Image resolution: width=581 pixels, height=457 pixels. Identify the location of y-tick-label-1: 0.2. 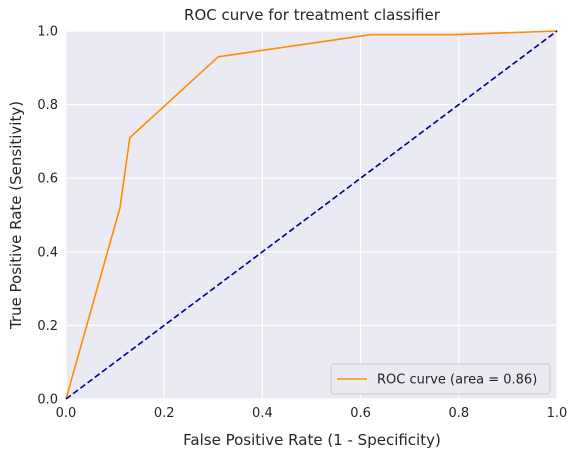
(47, 326).